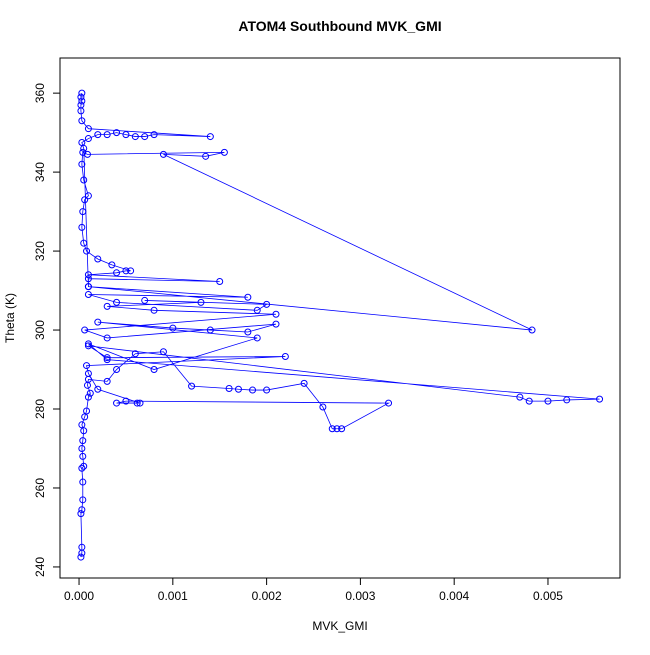  What do you see at coordinates (267, 596) in the screenshot?
I see `x-tick-label: 0.002` at bounding box center [267, 596].